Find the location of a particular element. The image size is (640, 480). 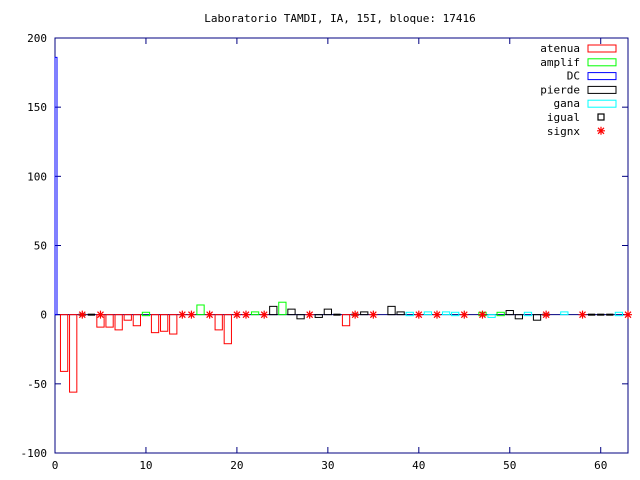

legend-swatch-dc is located at coordinates (602, 76).